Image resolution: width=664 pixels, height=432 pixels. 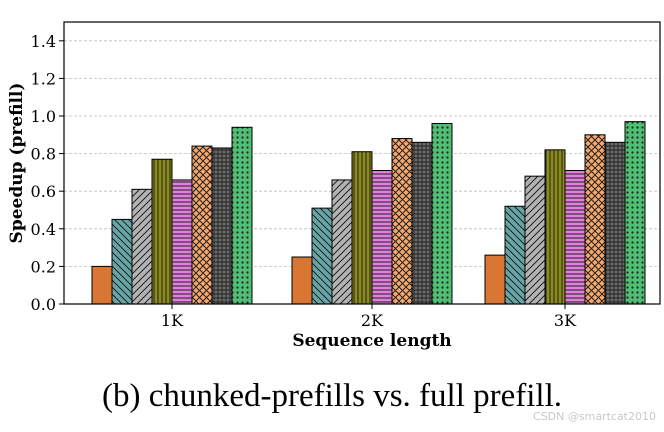 What do you see at coordinates (595, 219) in the screenshot?
I see `bar-hatch-series-6-3K` at bounding box center [595, 219].